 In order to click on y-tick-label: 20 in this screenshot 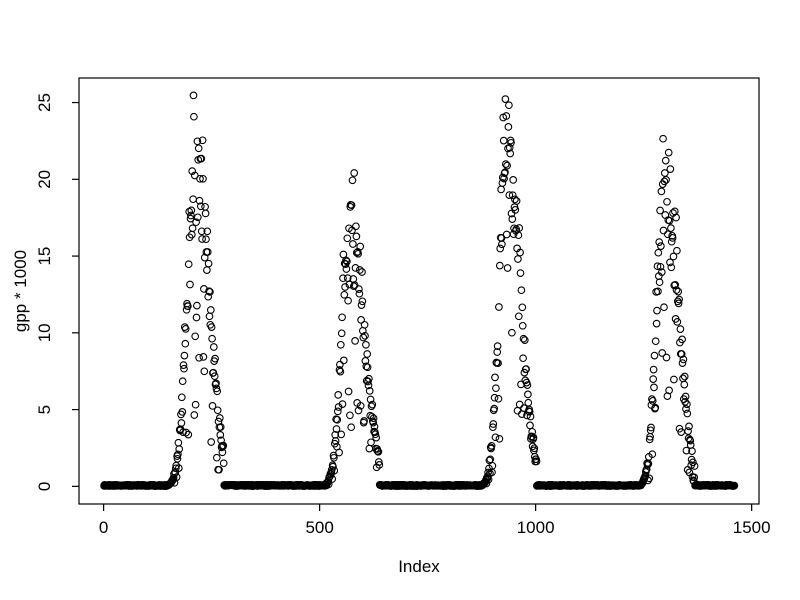, I will do `click(44, 179)`.